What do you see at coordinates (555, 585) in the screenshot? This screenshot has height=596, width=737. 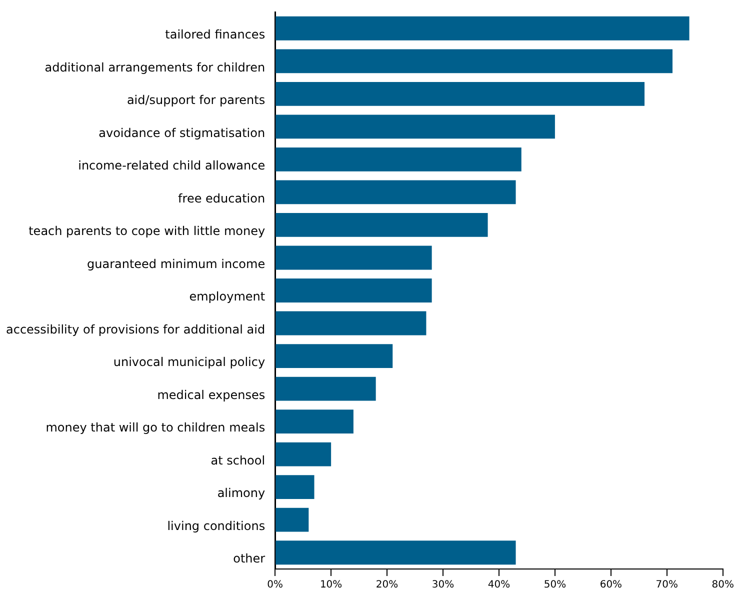 I see `x-tick-label: 50%` at bounding box center [555, 585].